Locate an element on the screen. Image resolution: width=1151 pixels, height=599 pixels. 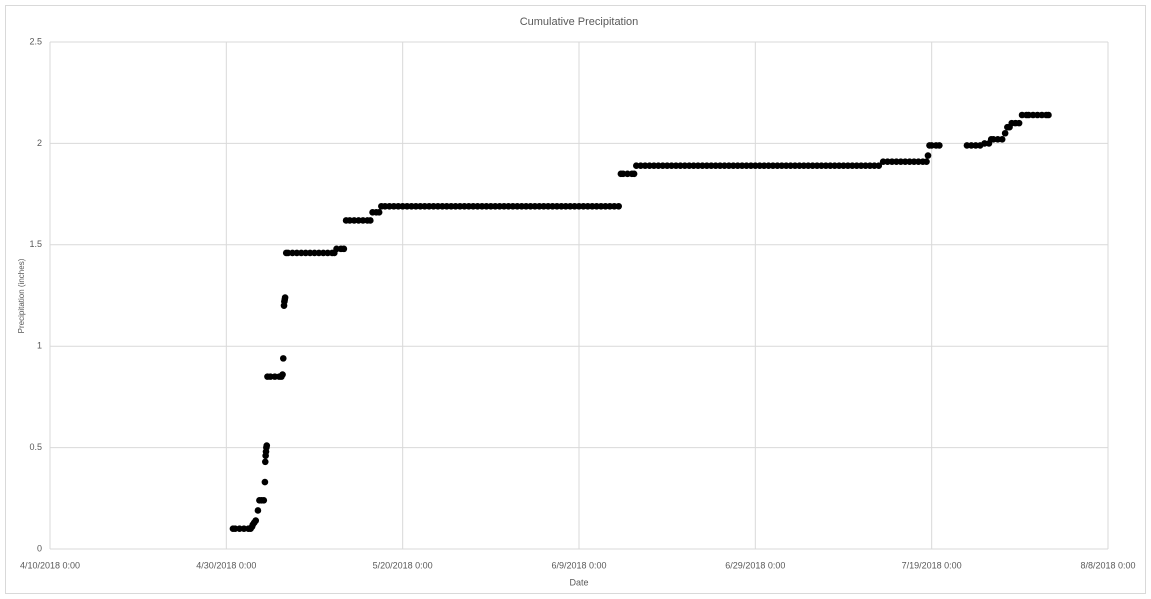
x-tick-label: 4/30/2018 0:00 is located at coordinates (226, 565).